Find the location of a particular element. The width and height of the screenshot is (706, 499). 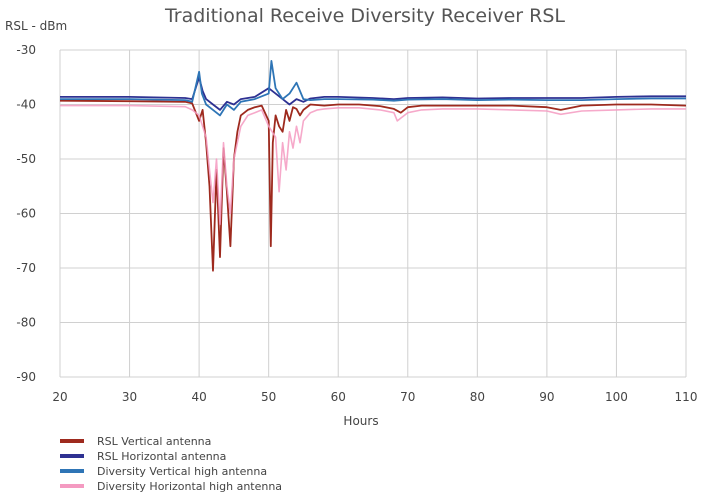

x-tick-label: 20 is located at coordinates (59, 397).